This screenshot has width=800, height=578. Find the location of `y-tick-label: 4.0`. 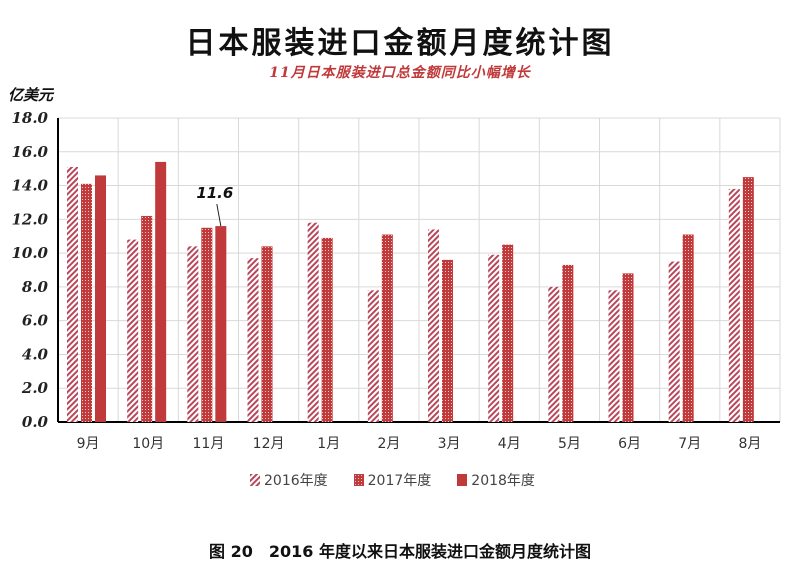

y-tick-label: 4.0 is located at coordinates (35, 354).